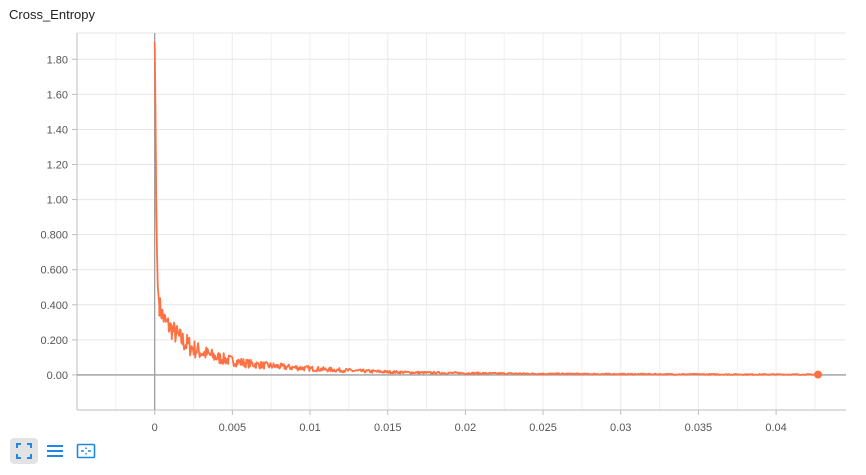  I want to click on y-tick-label: 0.600, so click(54, 271).